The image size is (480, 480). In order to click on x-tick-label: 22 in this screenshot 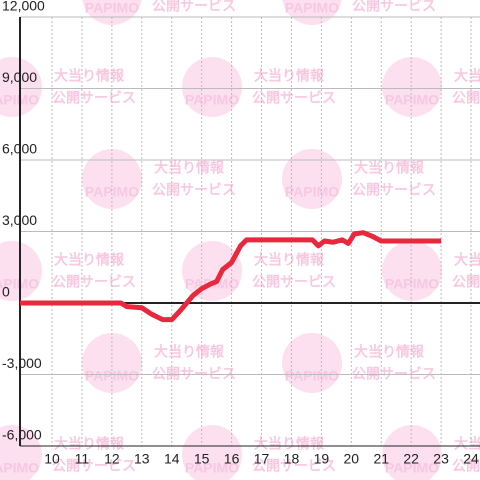, I will do `click(411, 459)`.